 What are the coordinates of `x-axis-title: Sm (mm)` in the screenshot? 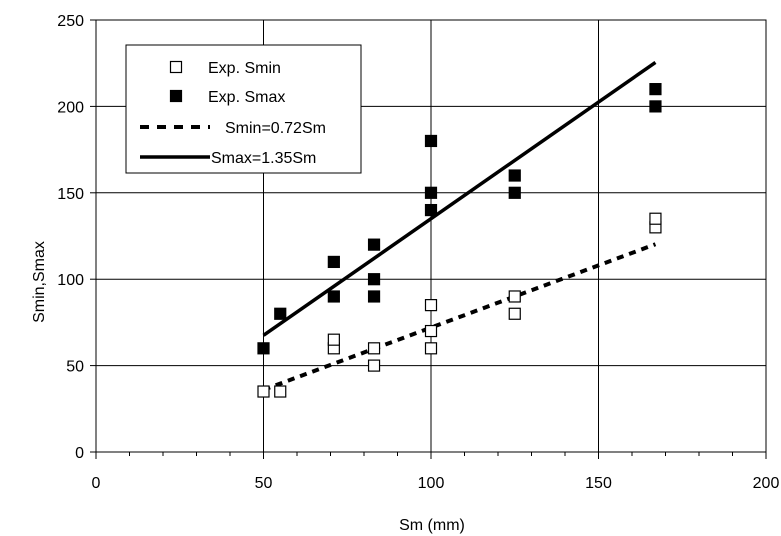 It's located at (432, 525).